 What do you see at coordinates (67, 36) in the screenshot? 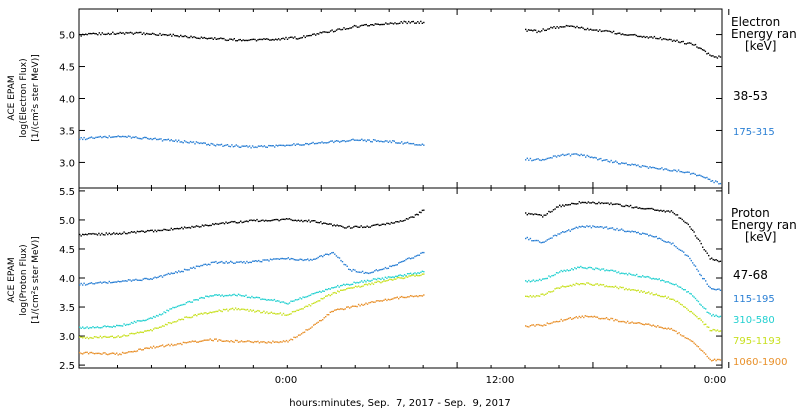
I see `electron-ytick-label: 5.0` at bounding box center [67, 36].